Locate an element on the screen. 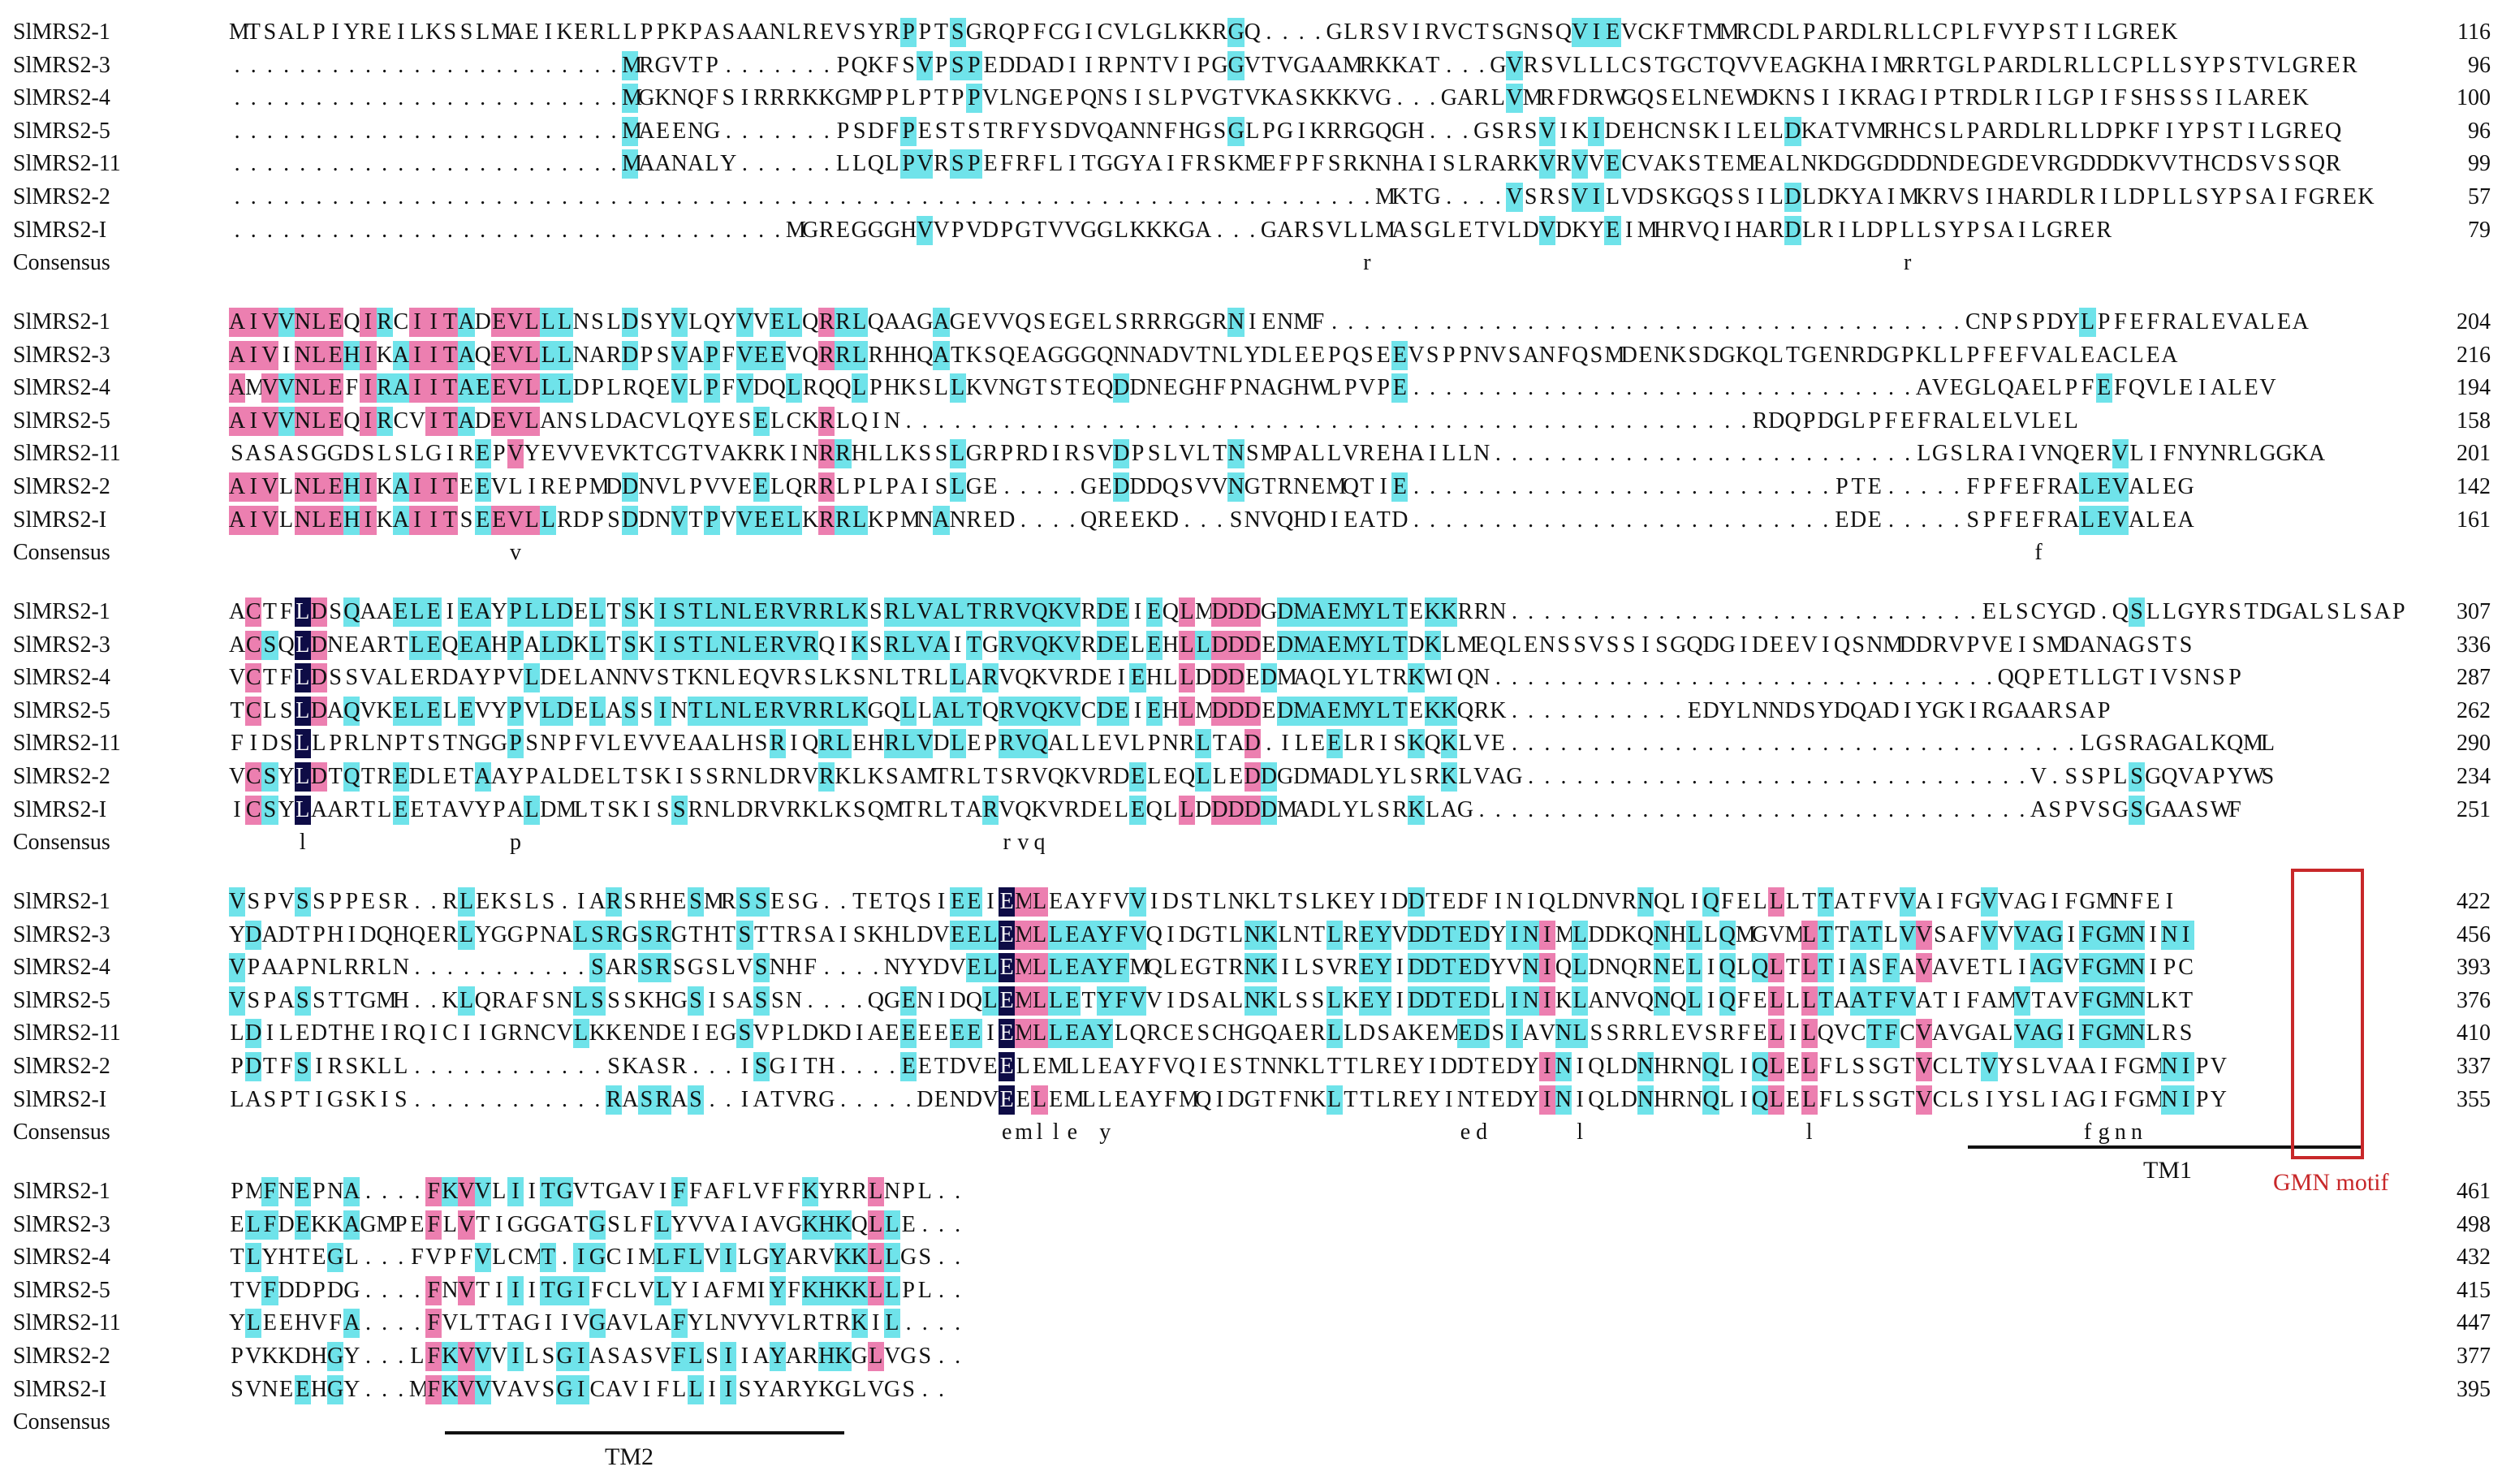 Image resolution: width=2502 pixels, height=1484 pixels. residue: M is located at coordinates (1336, 486).